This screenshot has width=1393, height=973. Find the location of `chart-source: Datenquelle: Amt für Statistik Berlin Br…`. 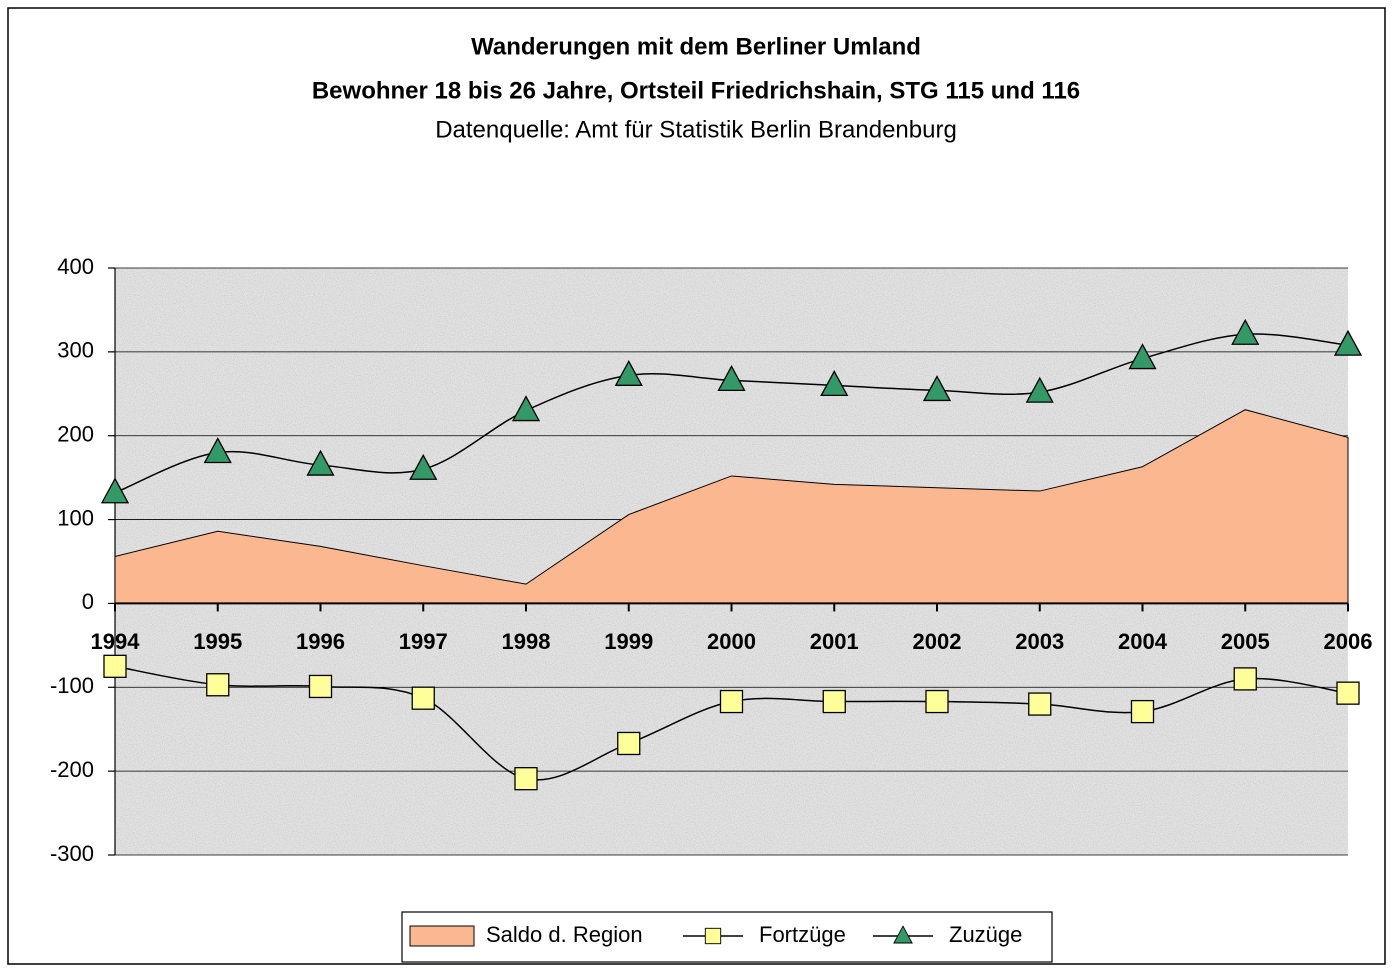

chart-source: Datenquelle: Amt für Statistik Berlin Br… is located at coordinates (696, 129).